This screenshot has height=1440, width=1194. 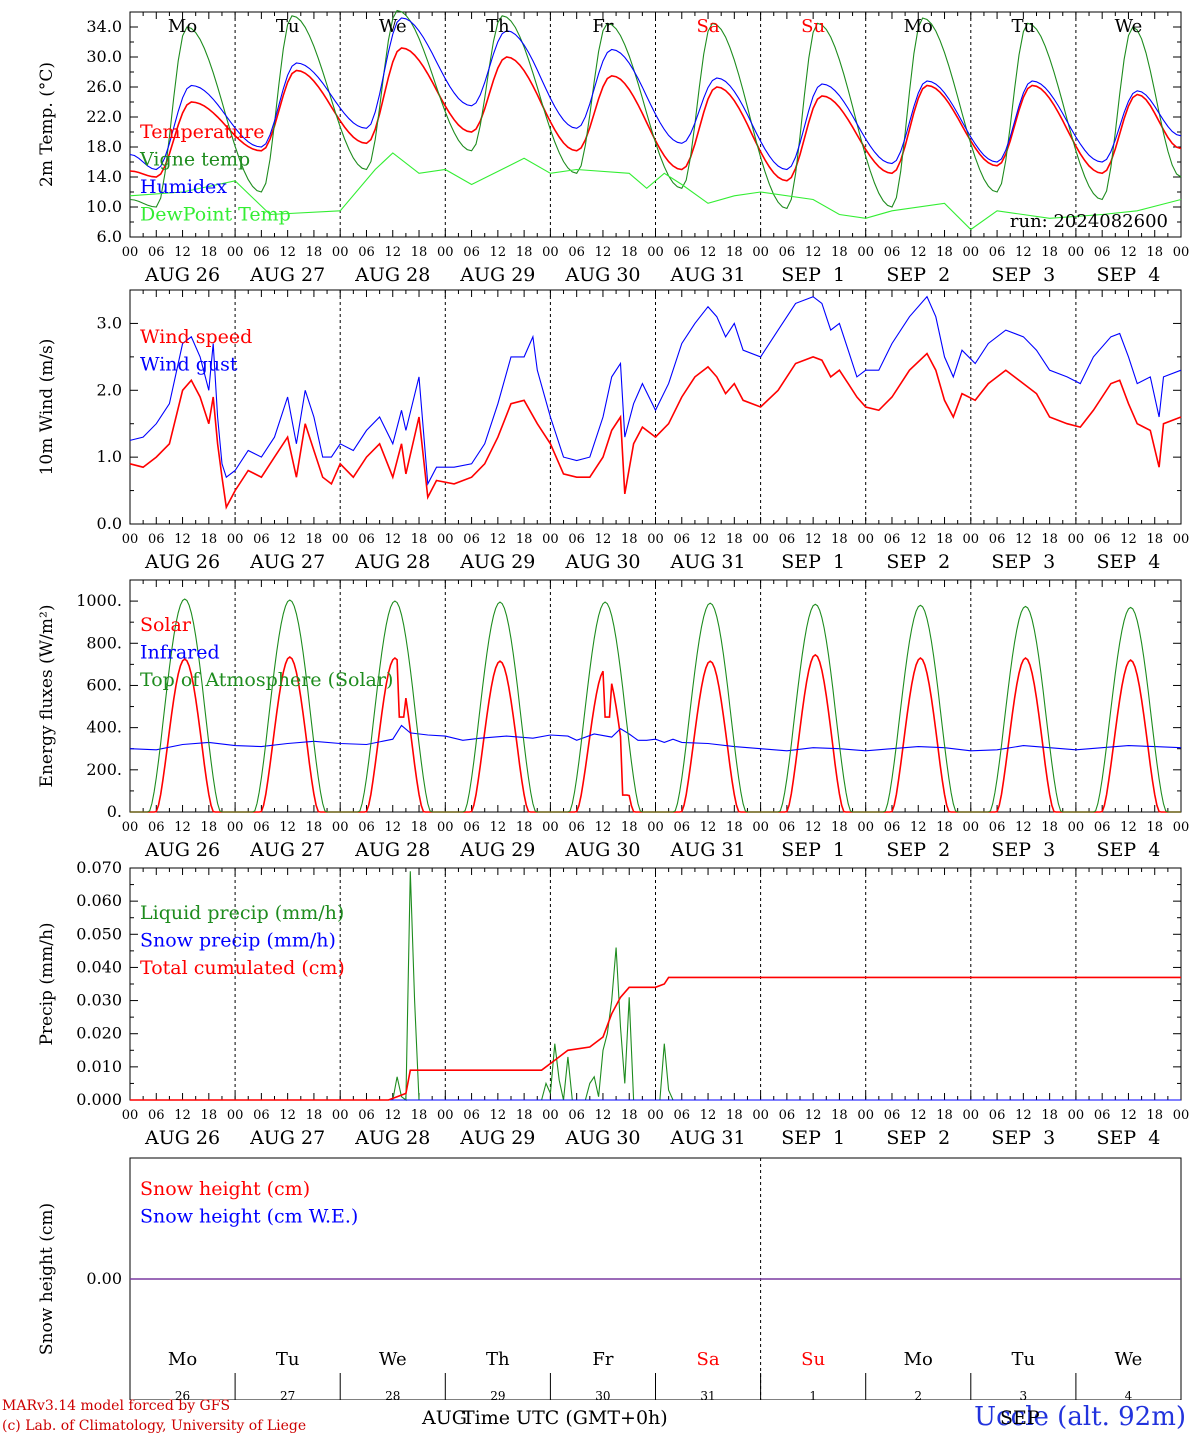 I want to click on weekday-label-top: We, so click(x=393, y=26).